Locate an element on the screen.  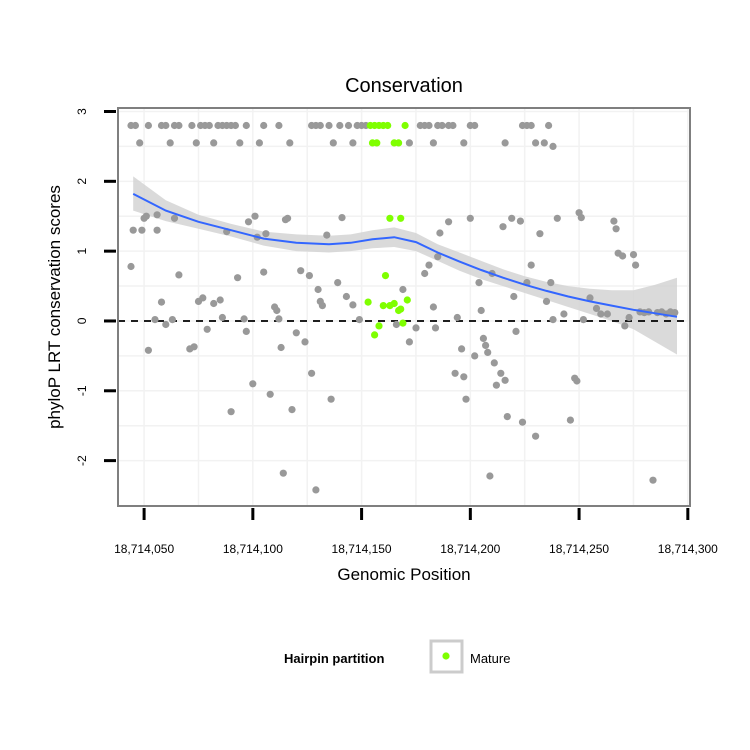
y-axis-label: phyloP LRT conservation scores is located at coordinates (54, 307).